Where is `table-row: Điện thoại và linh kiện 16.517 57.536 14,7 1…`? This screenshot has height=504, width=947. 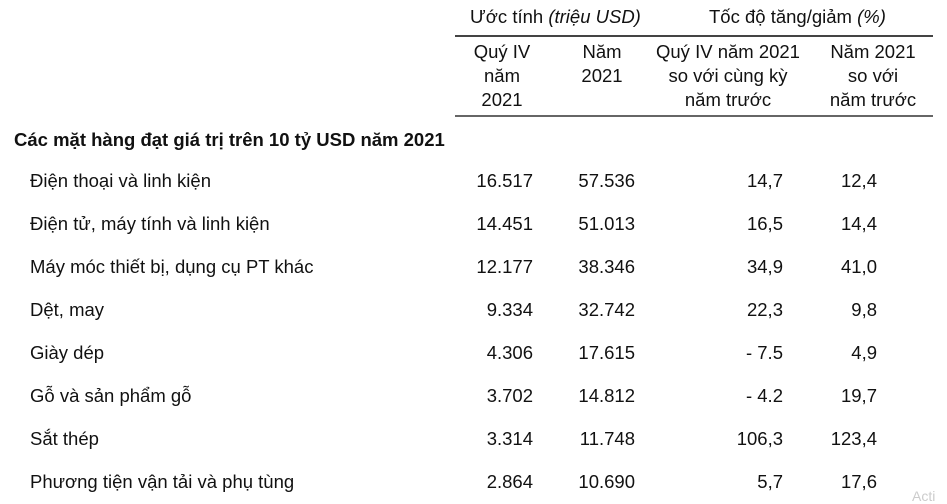 table-row: Điện thoại và linh kiện 16.517 57.536 14,7 1… is located at coordinates (473, 181).